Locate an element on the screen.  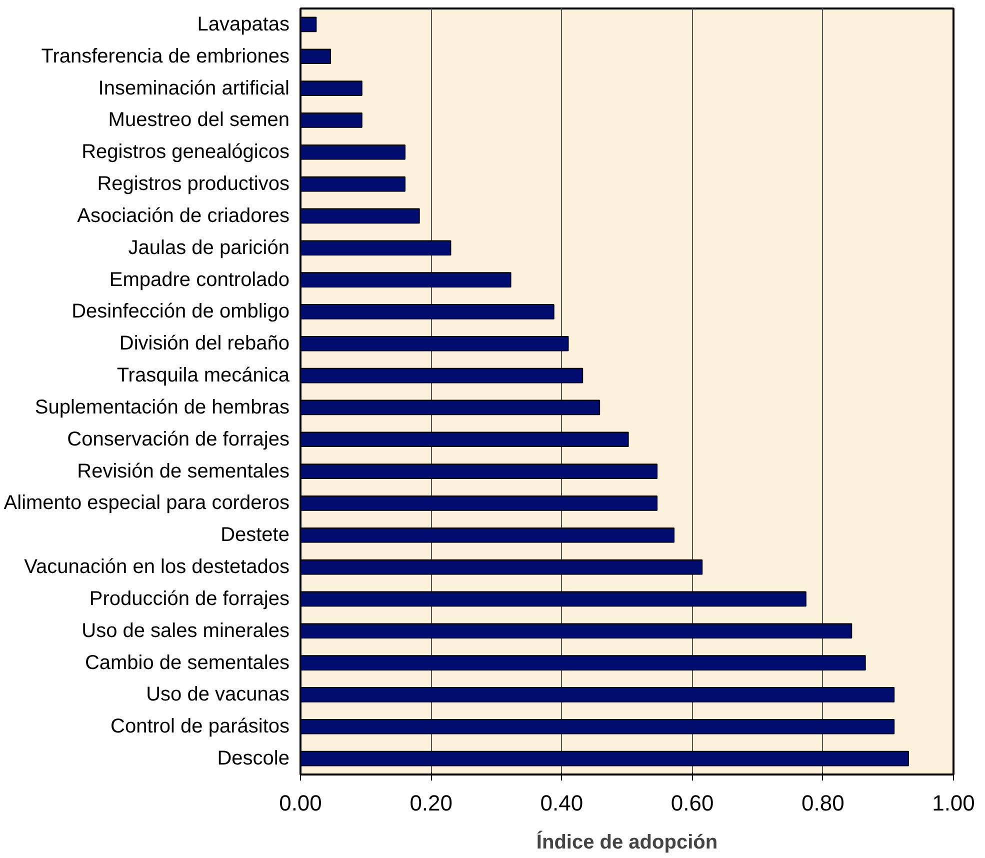
y-tick-label: Descole is located at coordinates (253, 759).